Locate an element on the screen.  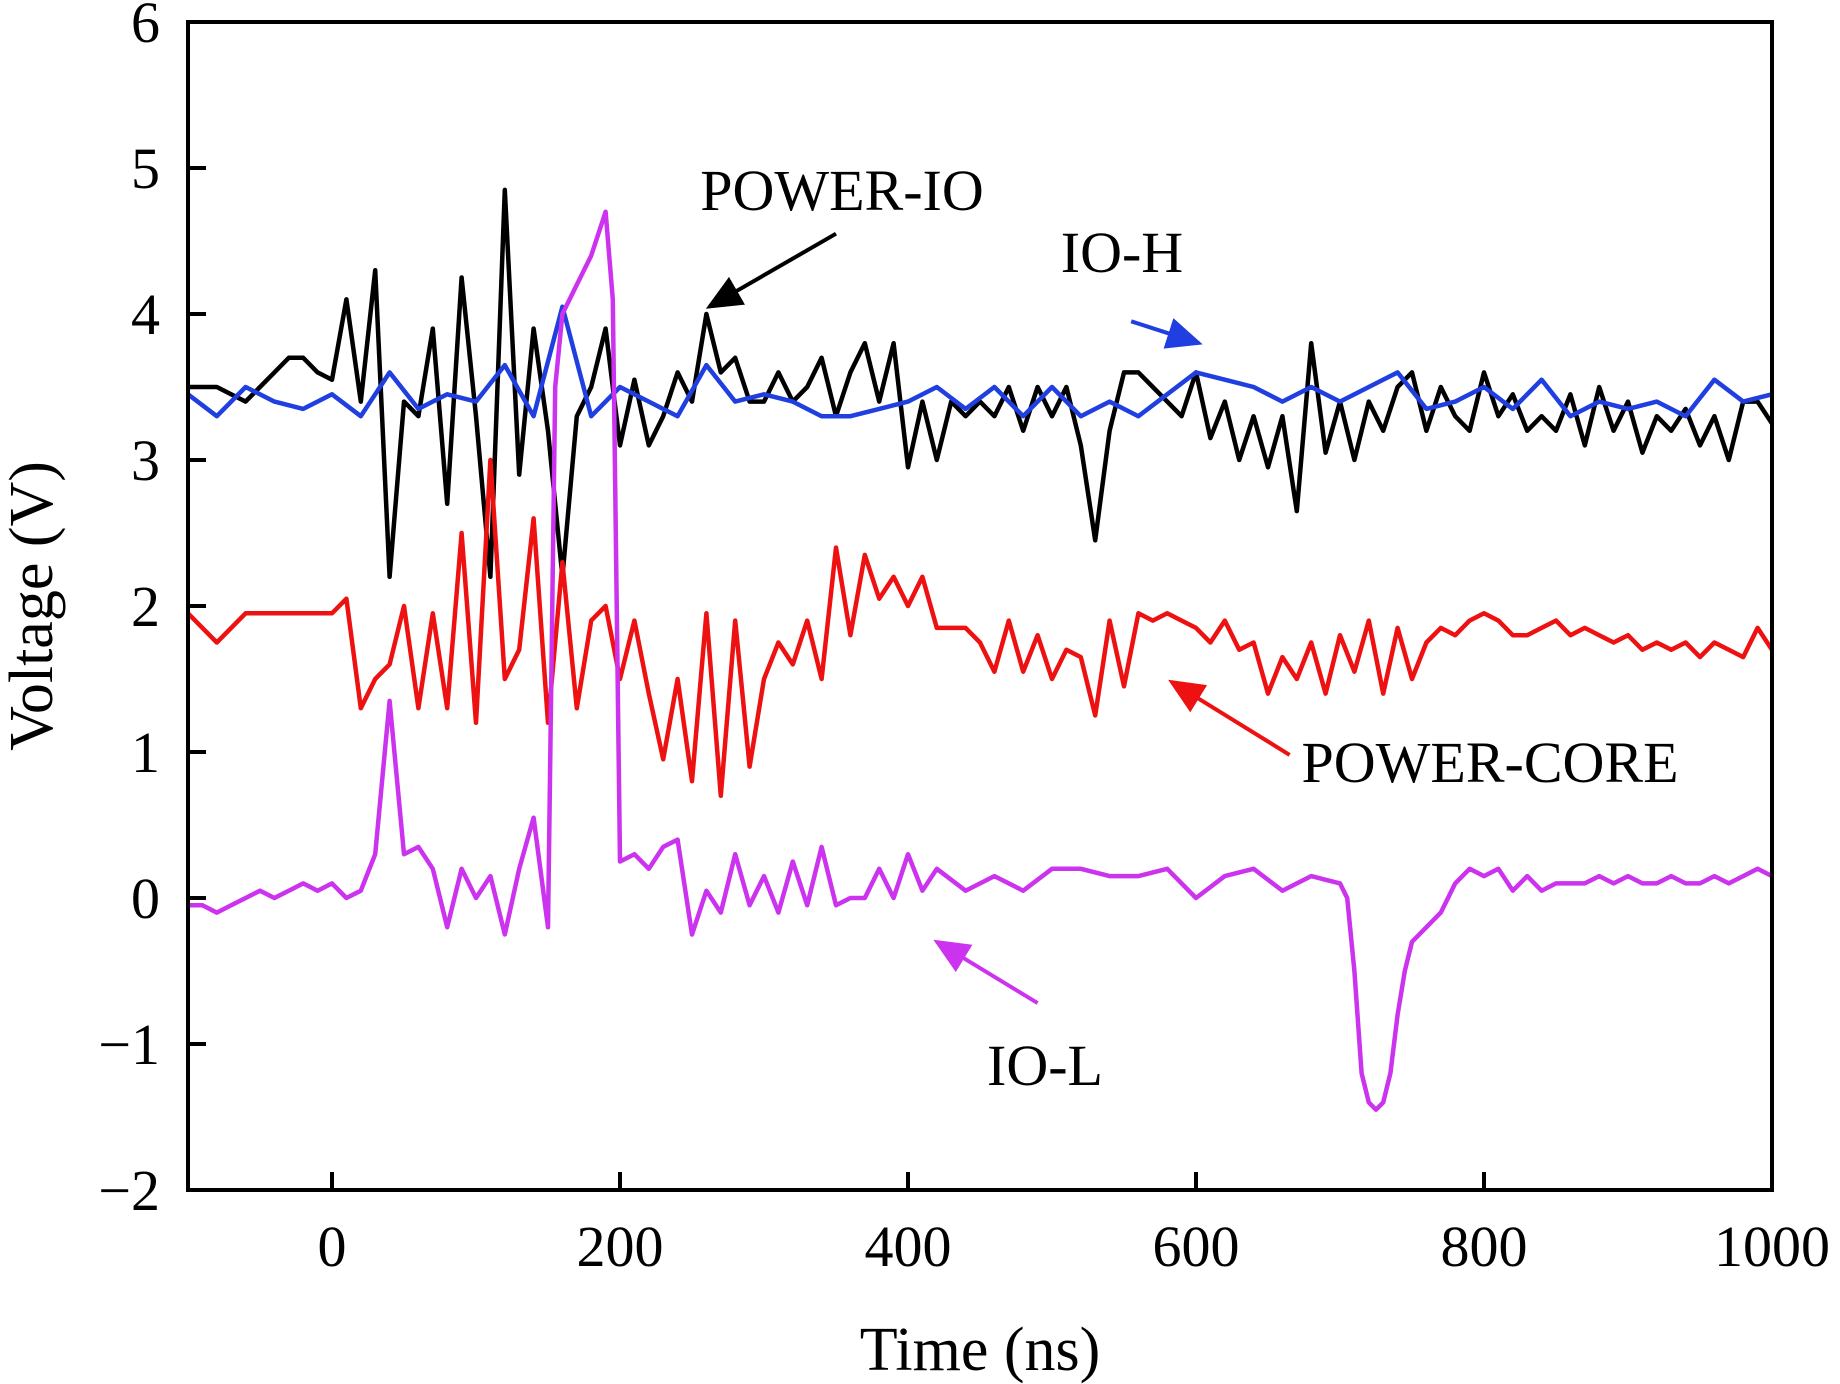
y-tick-label: 2 is located at coordinates (145, 606).